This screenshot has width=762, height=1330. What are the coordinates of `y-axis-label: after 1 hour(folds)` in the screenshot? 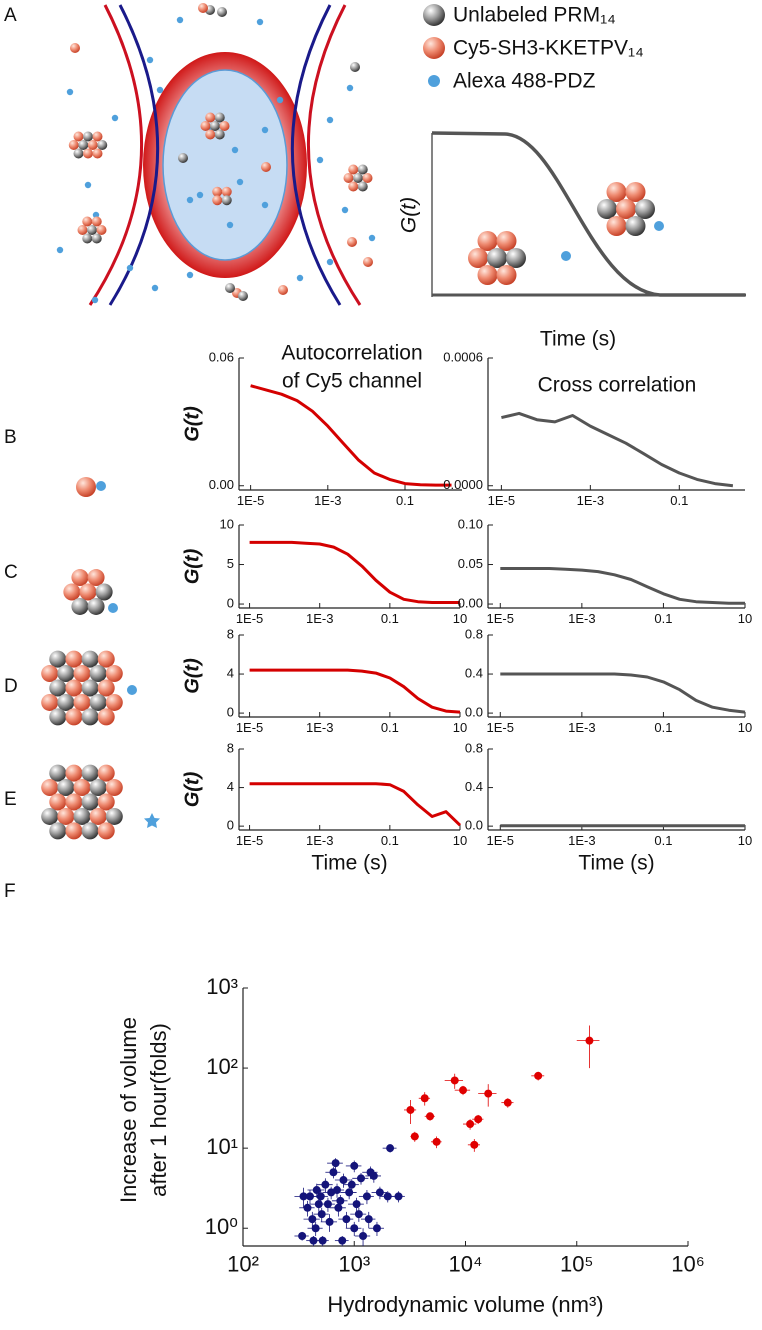 It's located at (158, 1110).